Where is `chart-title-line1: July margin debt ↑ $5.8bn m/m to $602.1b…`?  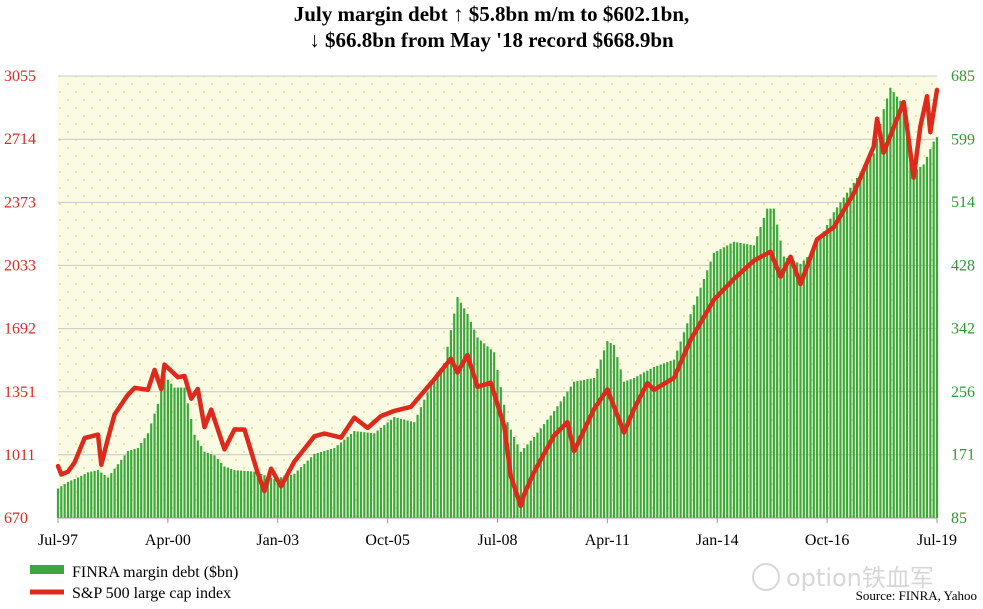
chart-title-line1: July margin debt ↑ $5.8bn m/m to $602.1b… is located at coordinates (491, 14).